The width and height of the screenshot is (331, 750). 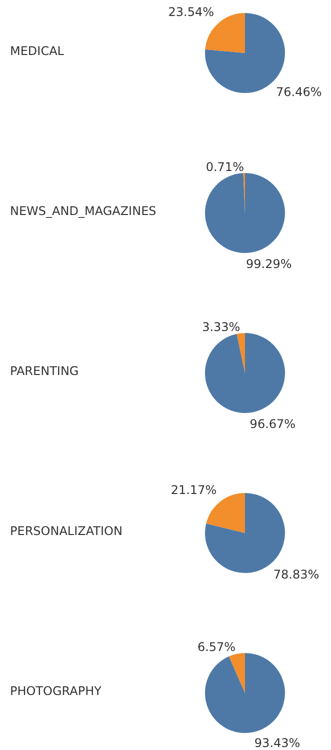 What do you see at coordinates (66, 531) in the screenshot?
I see `text: PERSONALIZATION` at bounding box center [66, 531].